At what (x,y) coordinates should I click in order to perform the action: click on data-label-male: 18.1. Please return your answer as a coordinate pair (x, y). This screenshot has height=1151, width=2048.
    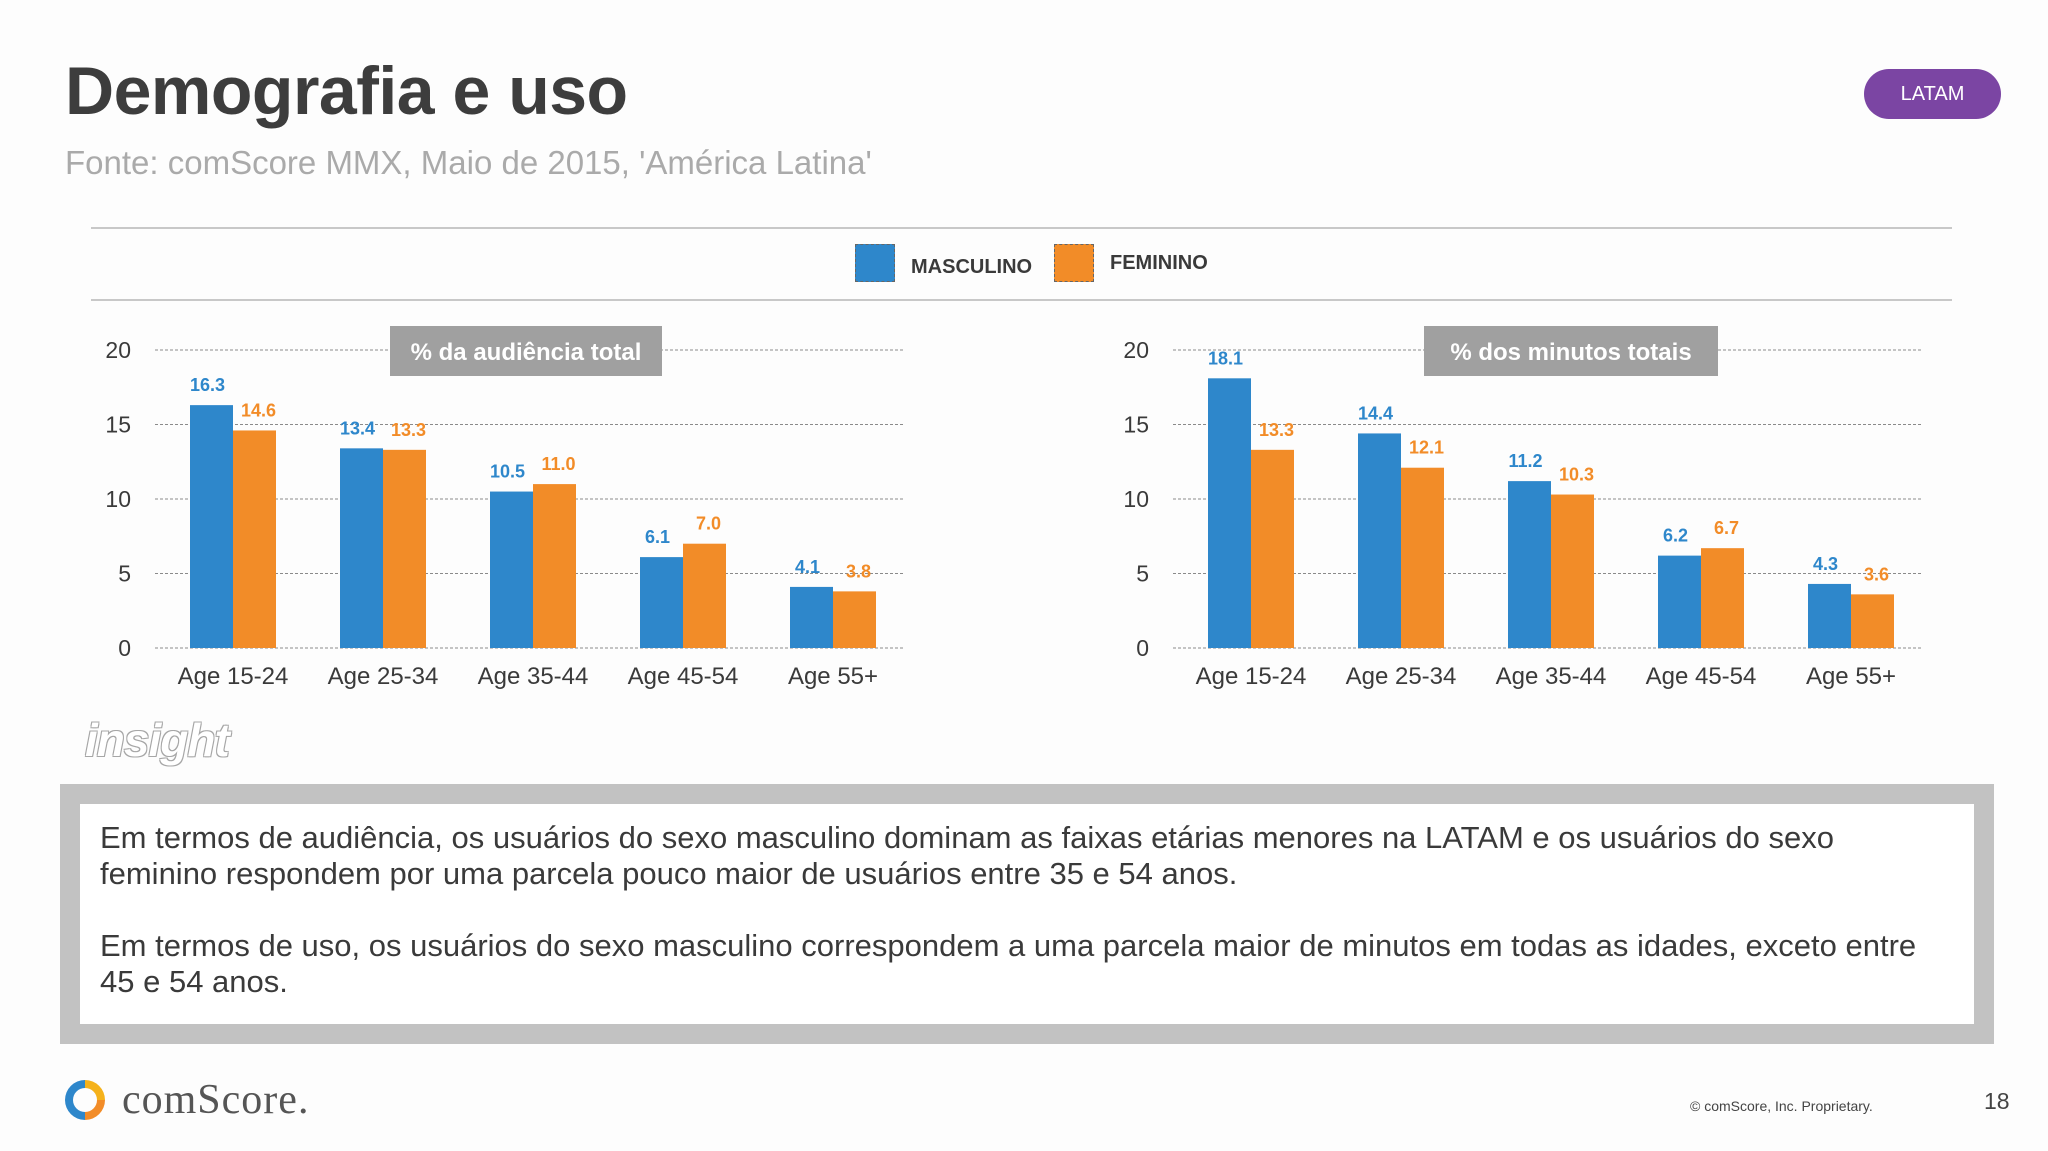
    Looking at the image, I should click on (1225, 358).